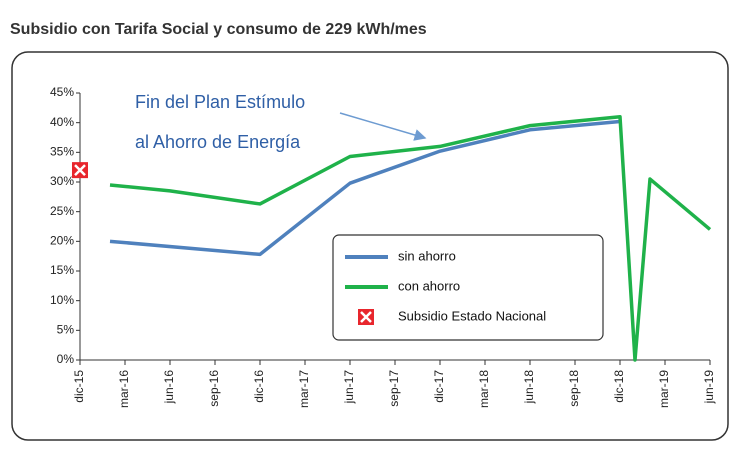  What do you see at coordinates (427, 255) in the screenshot?
I see `legend-label: sin ahorro` at bounding box center [427, 255].